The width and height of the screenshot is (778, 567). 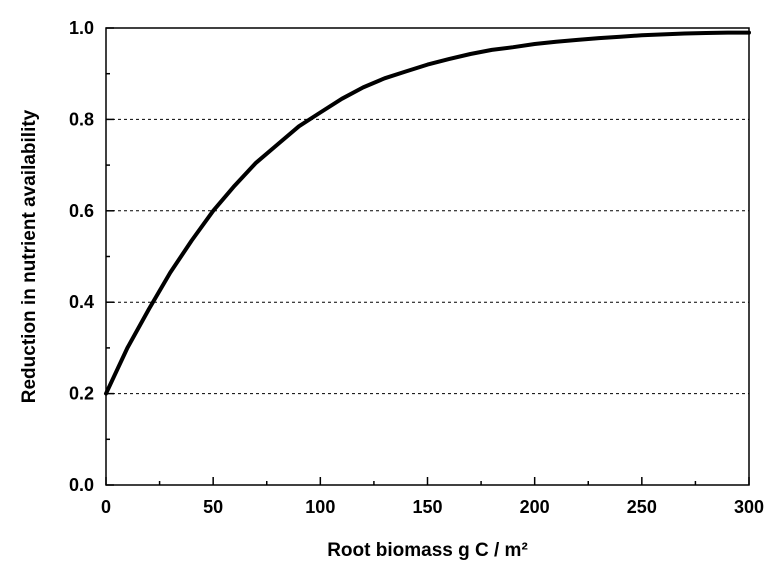 I want to click on y-tick-label-5: 1.0, so click(x=81, y=28).